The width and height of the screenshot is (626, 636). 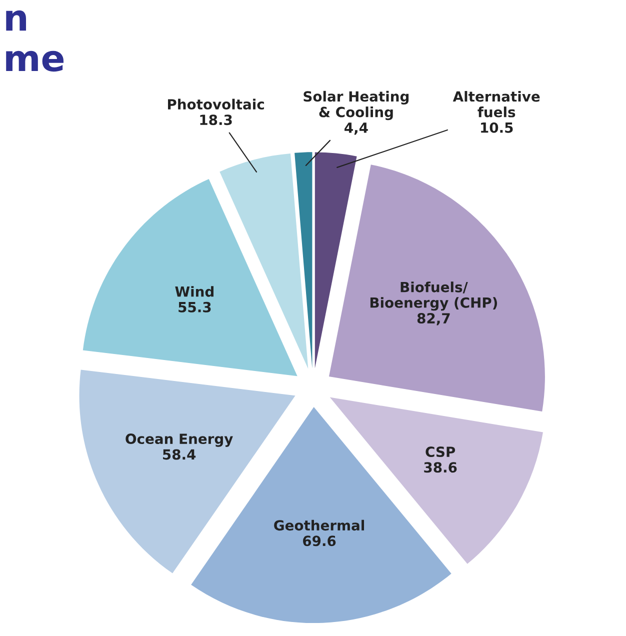 What do you see at coordinates (35, 41) in the screenshot?
I see `chart-title: n me` at bounding box center [35, 41].